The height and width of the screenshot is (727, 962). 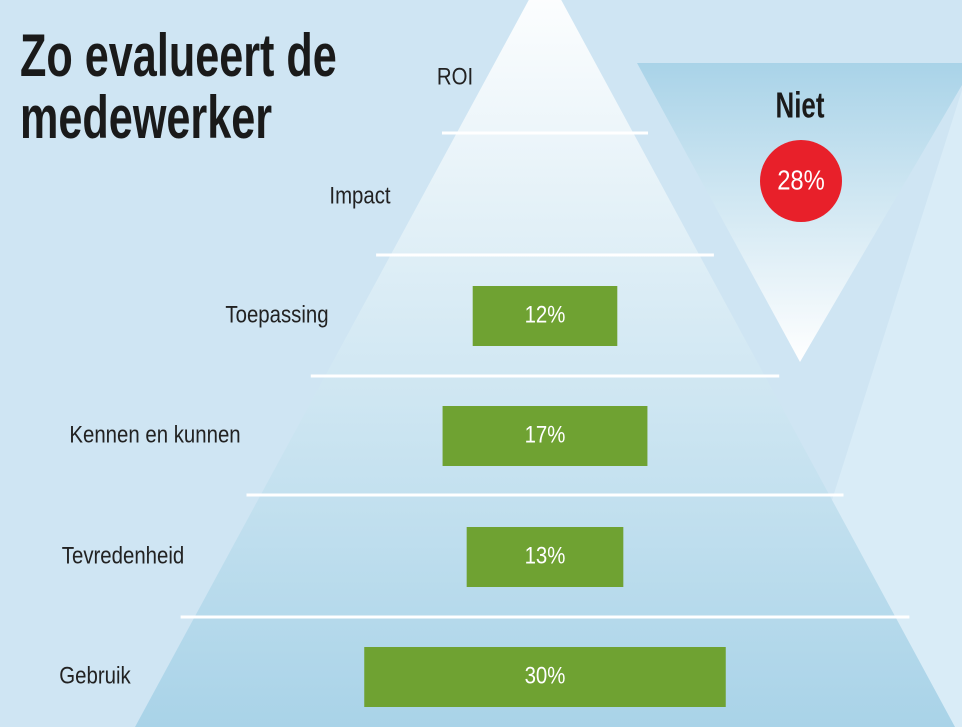 I want to click on category-label: Kennen en kunnen, so click(x=154, y=434).